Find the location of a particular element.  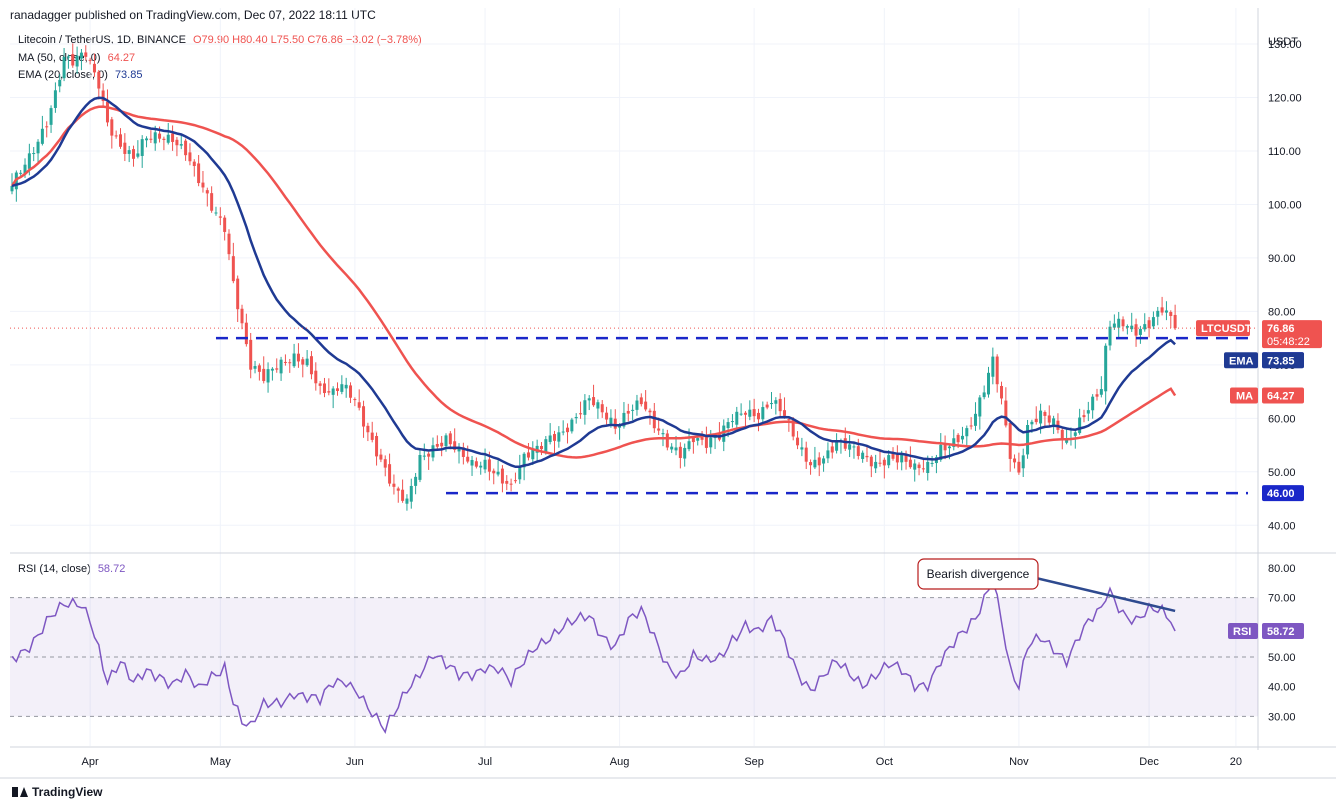

rsi-tick-label: 40.00 is located at coordinates (1282, 688).